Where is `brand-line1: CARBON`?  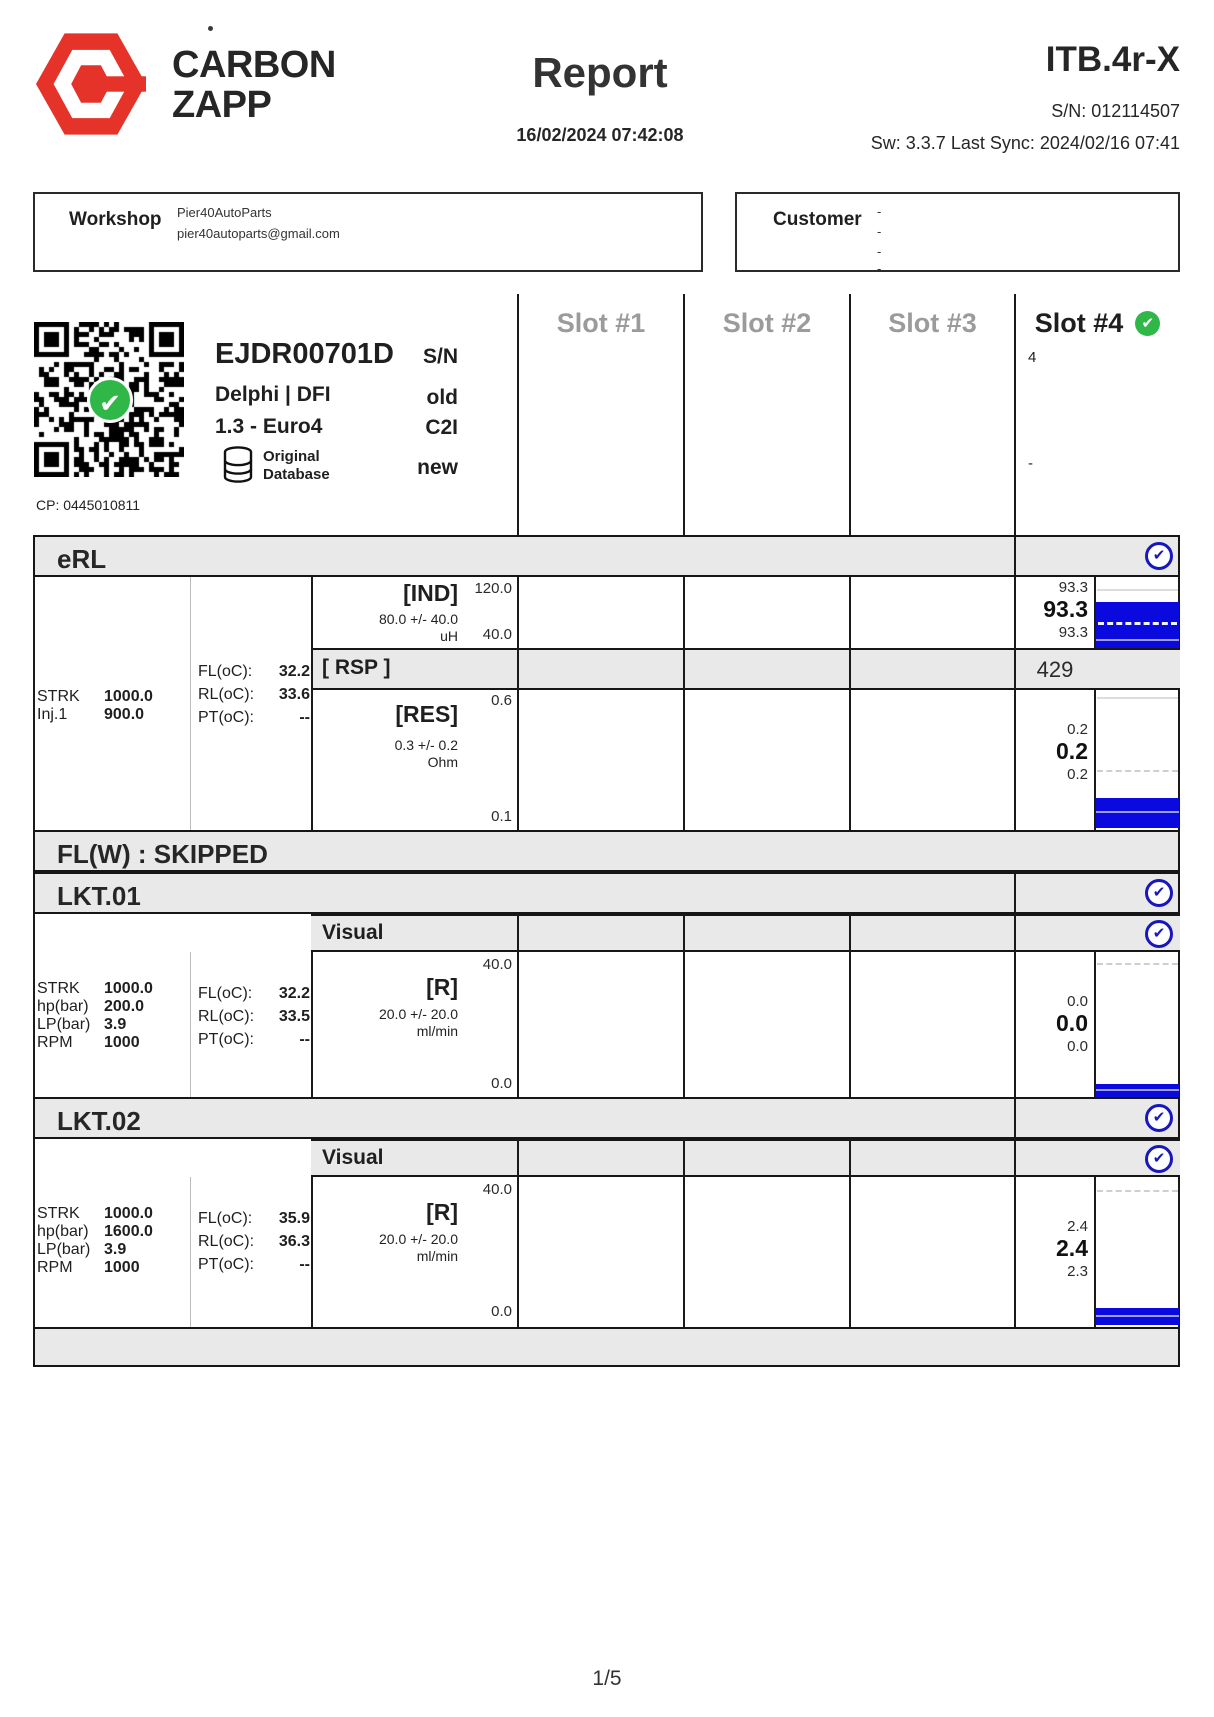 brand-line1: CARBON is located at coordinates (254, 65).